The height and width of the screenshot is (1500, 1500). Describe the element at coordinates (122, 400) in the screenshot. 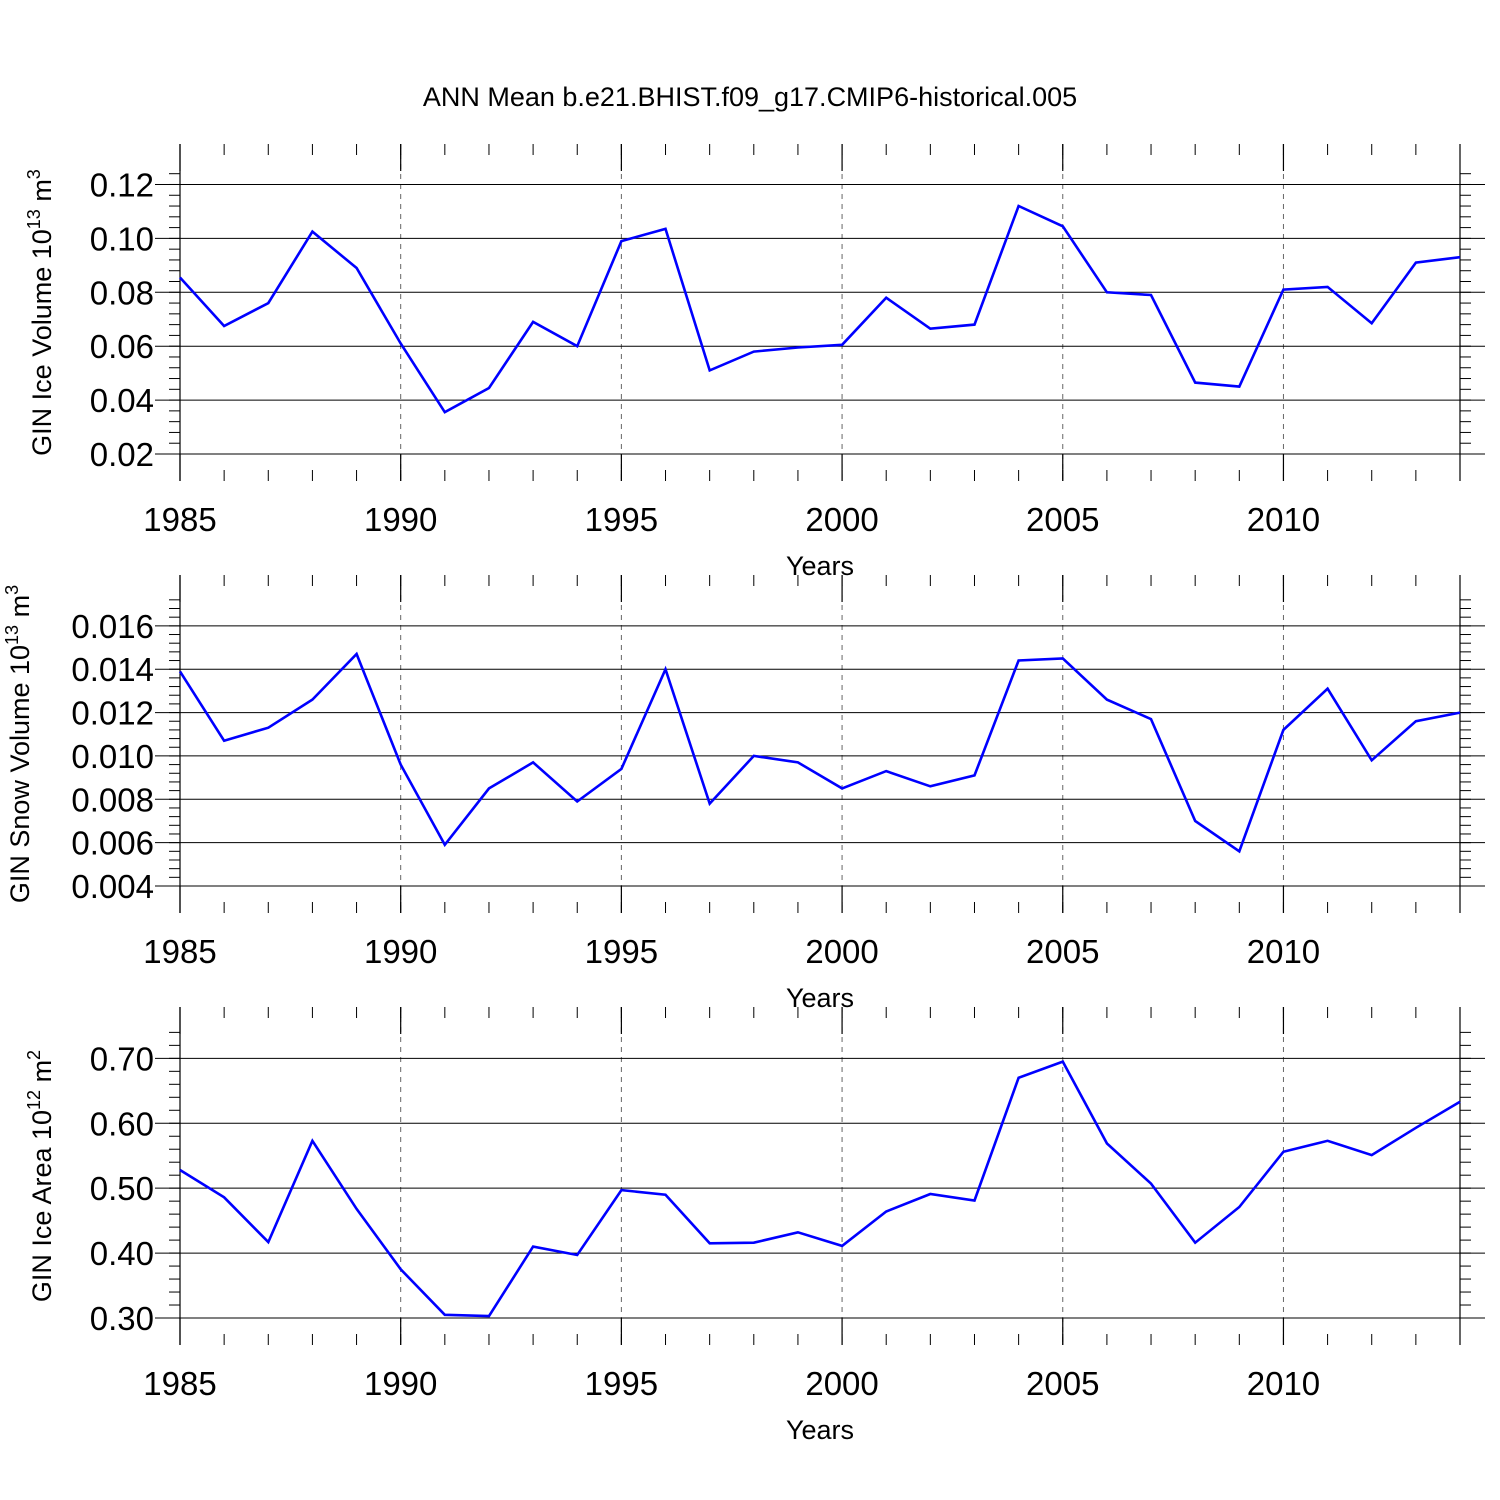

I see `y-tick-label: 0.04` at that location.